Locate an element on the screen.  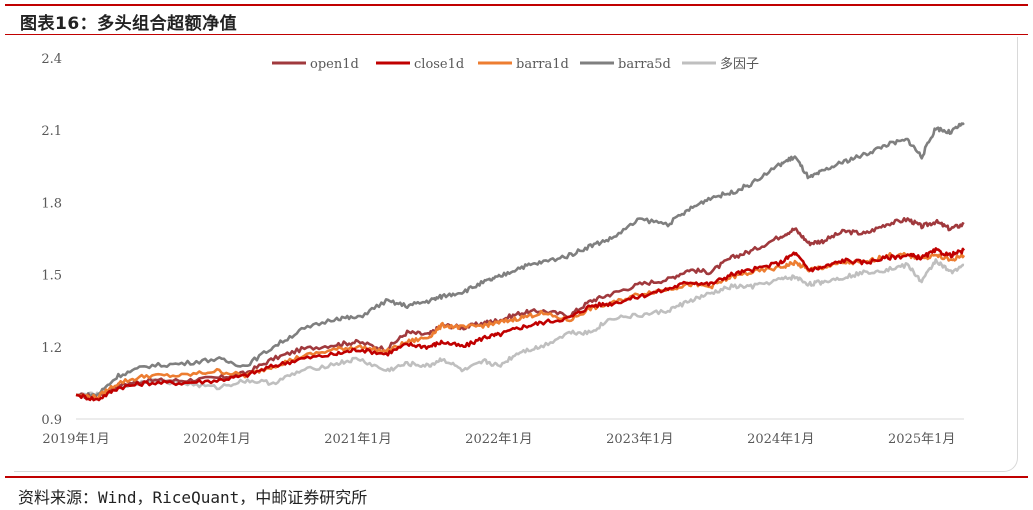
y-tick-label: 1.5 is located at coordinates (51, 276).